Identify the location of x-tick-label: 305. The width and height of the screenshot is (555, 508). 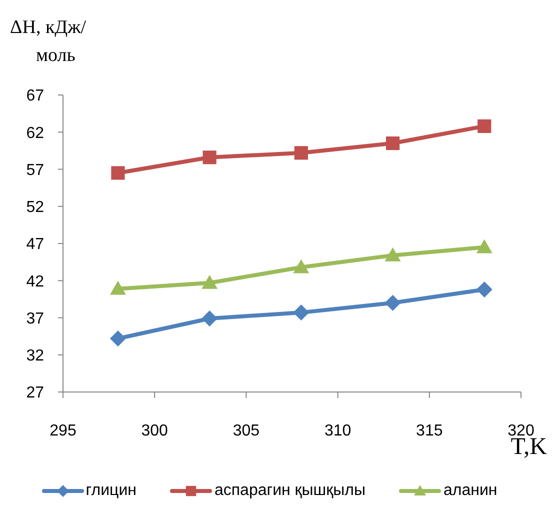
(246, 431).